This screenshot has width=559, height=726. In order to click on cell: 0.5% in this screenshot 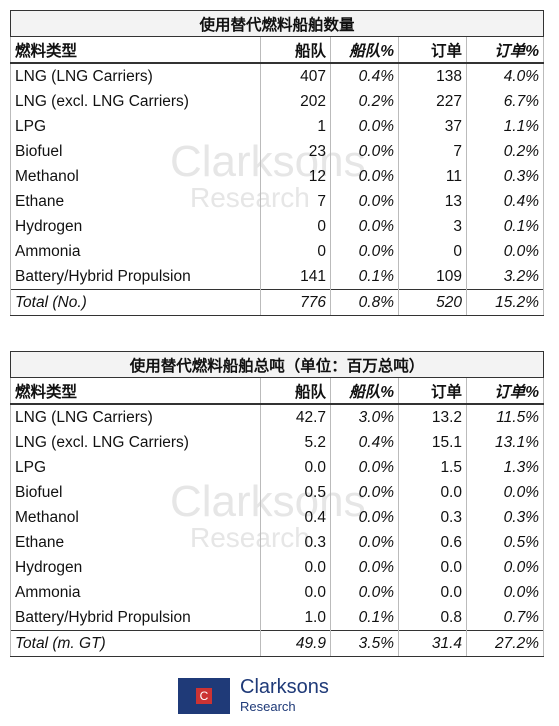, I will do `click(505, 542)`.